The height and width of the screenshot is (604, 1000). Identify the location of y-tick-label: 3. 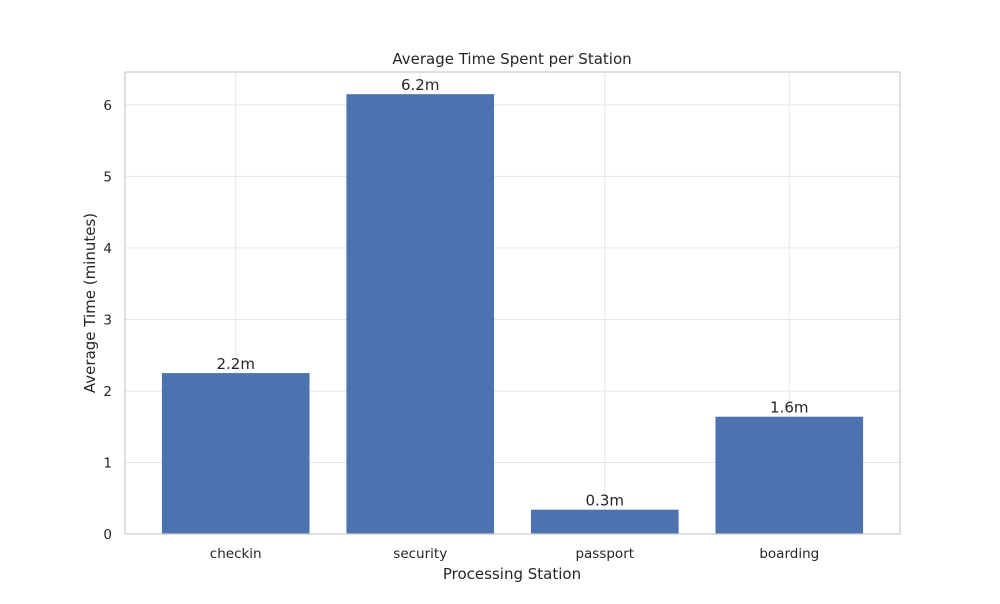
(107, 320).